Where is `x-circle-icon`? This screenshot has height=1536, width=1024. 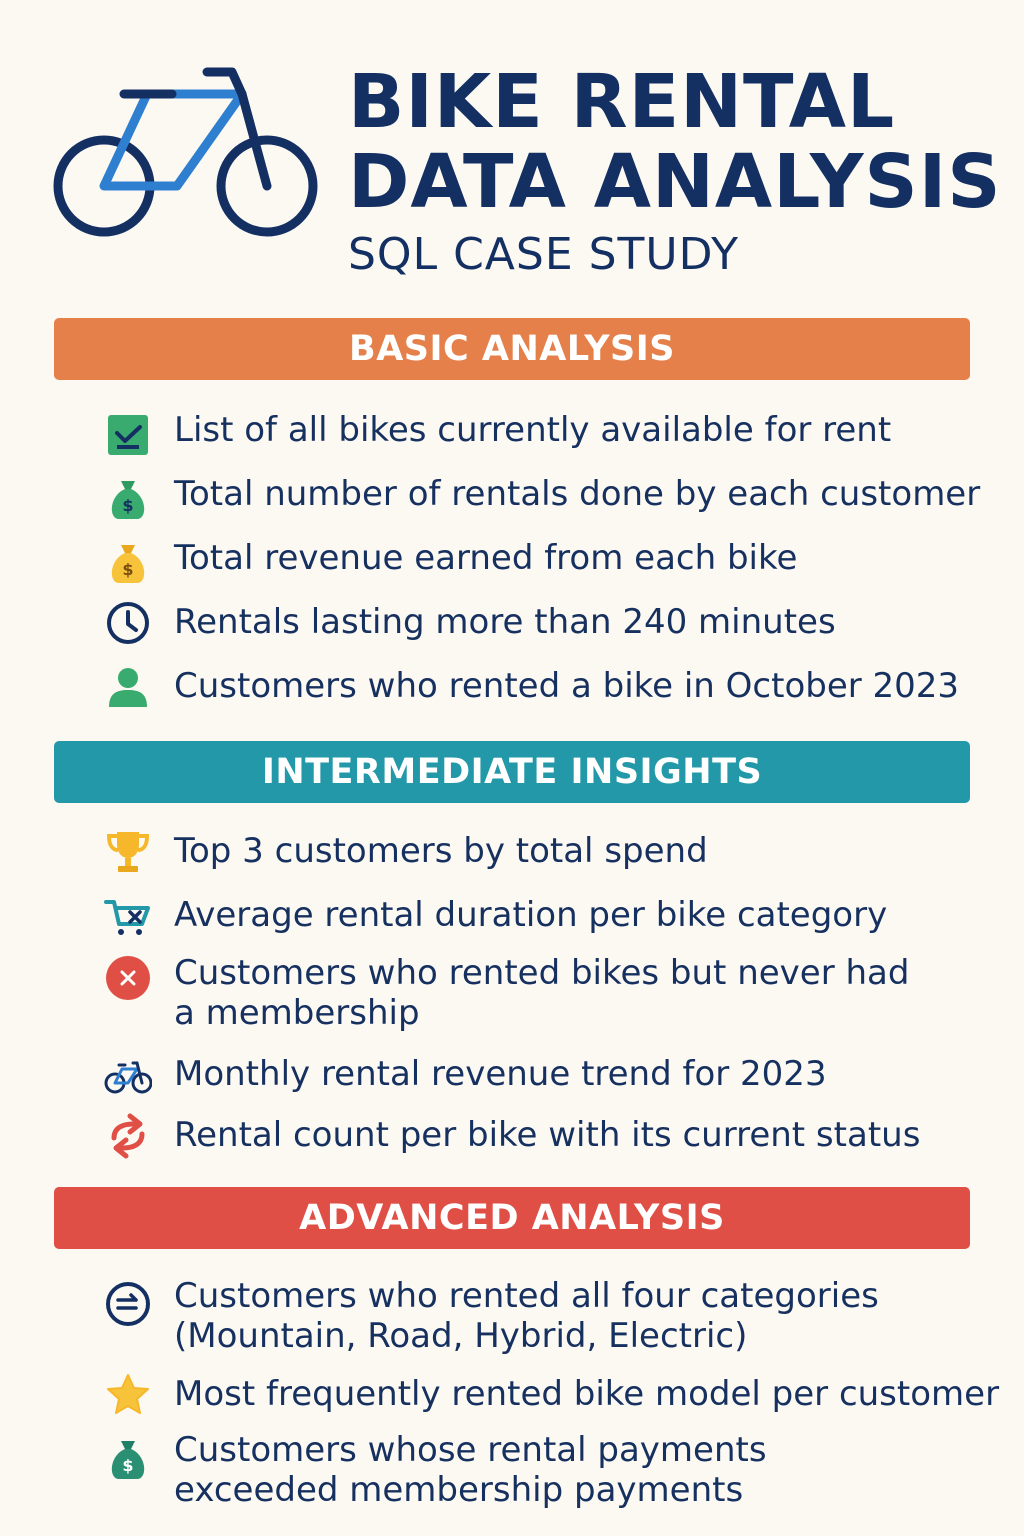
x-circle-icon is located at coordinates (128, 978).